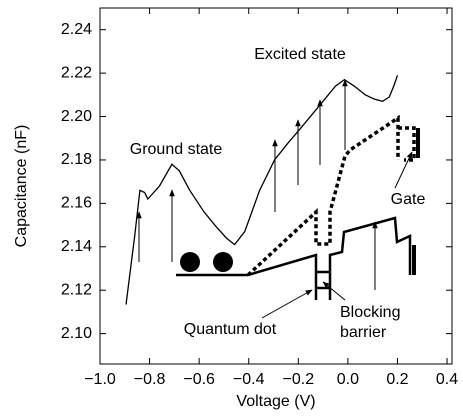 This screenshot has height=420, width=463. I want to click on annotation: Excited state, so click(300, 54).